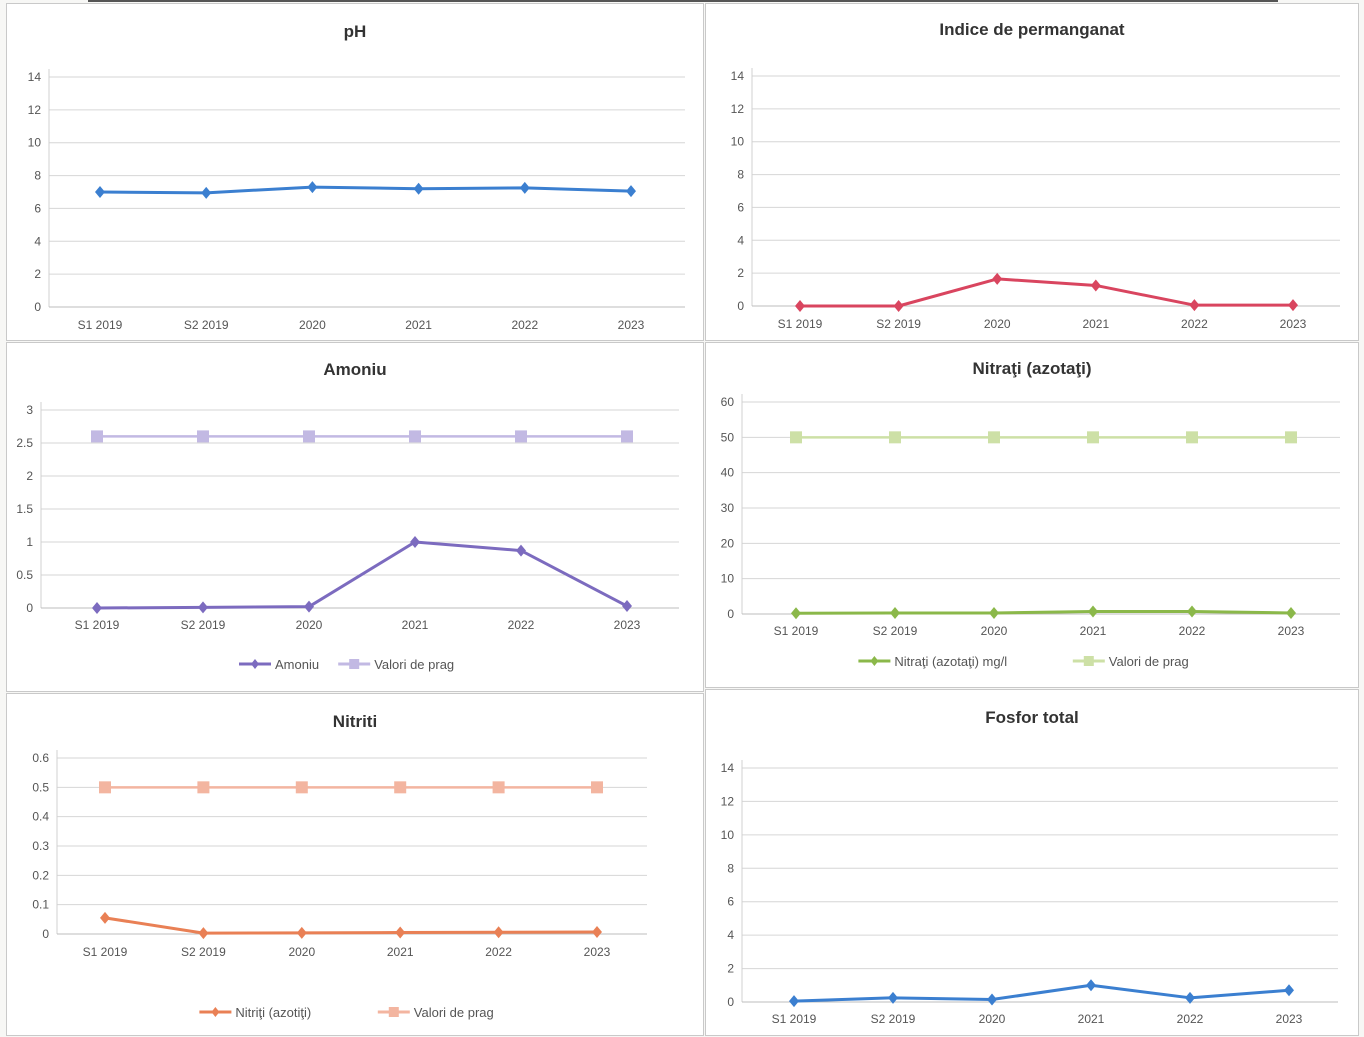 The width and height of the screenshot is (1364, 1037). I want to click on y-tick-label: 4, so click(37, 241).